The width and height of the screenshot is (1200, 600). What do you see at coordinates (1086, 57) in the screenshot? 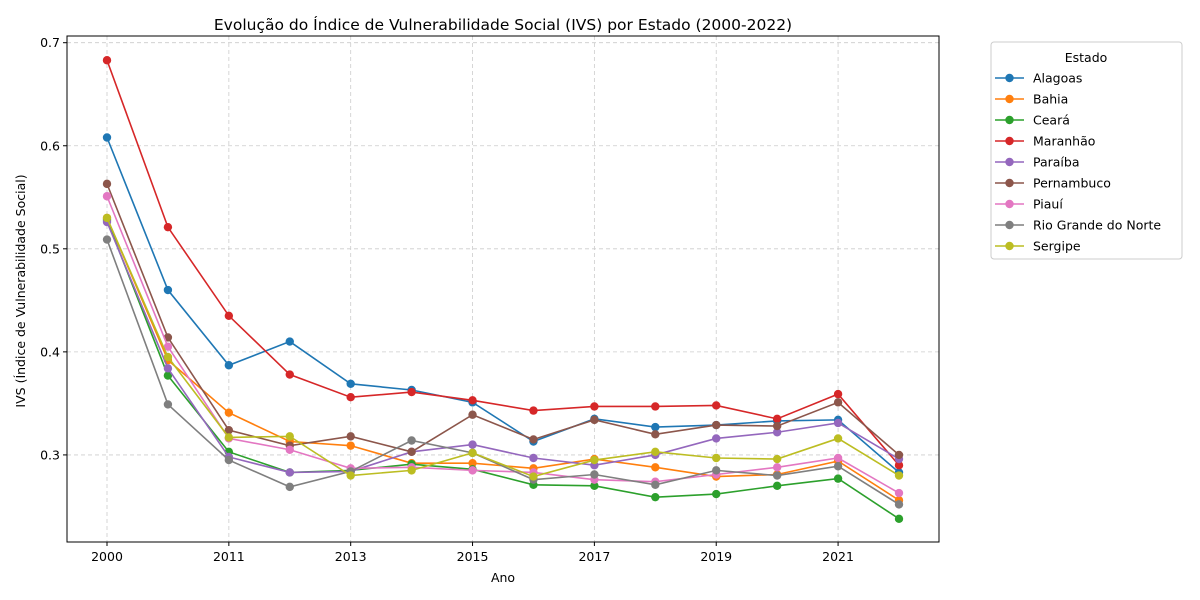
I see `legend-title: Estado` at bounding box center [1086, 57].